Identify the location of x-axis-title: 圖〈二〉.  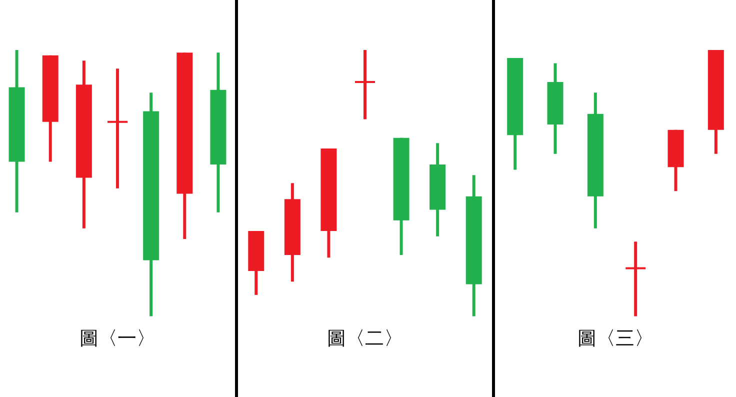
(365, 339).